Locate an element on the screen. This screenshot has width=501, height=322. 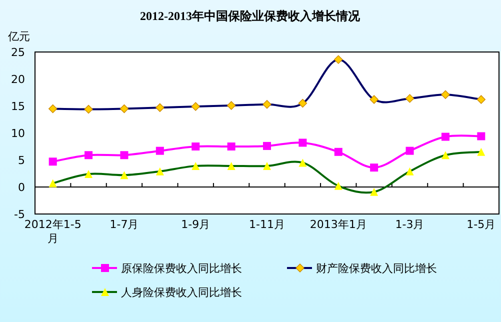
x-tick-label: 1-7月 is located at coordinates (124, 224).